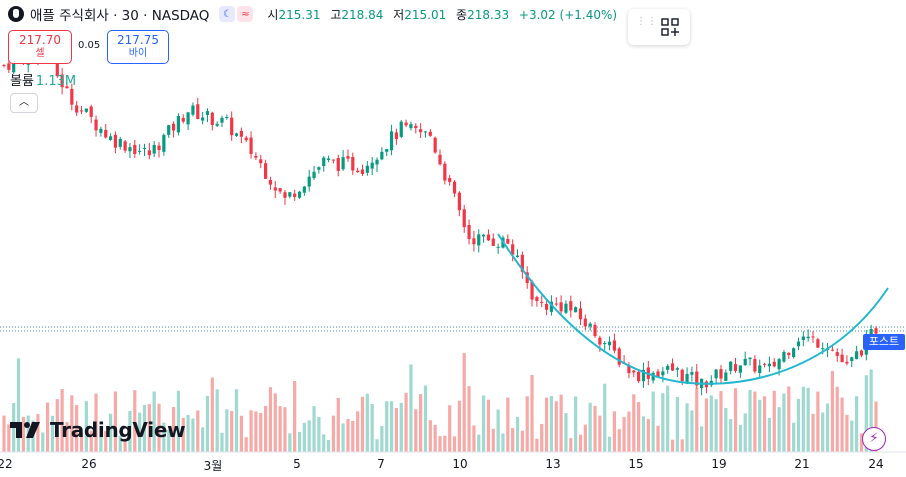 The width and height of the screenshot is (906, 477). What do you see at coordinates (40, 47) in the screenshot?
I see `sell-button: 217.70 셀` at bounding box center [40, 47].